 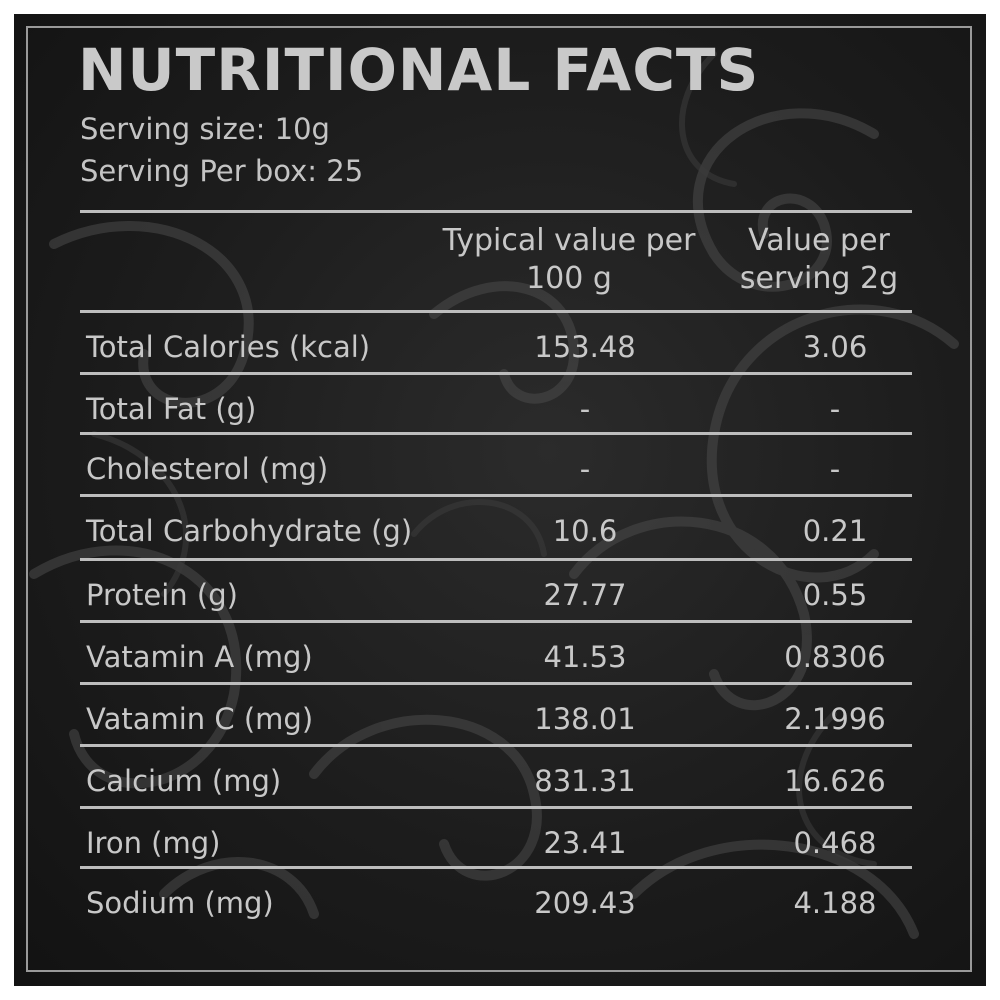 I want to click on table-row: Sodium (mg) 209.43 4.188, so click(x=496, y=903).